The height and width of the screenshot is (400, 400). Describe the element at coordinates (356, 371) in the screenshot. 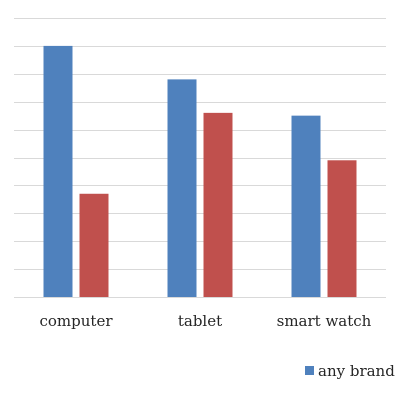

I see `legend-label-any-brand: any brand` at that location.